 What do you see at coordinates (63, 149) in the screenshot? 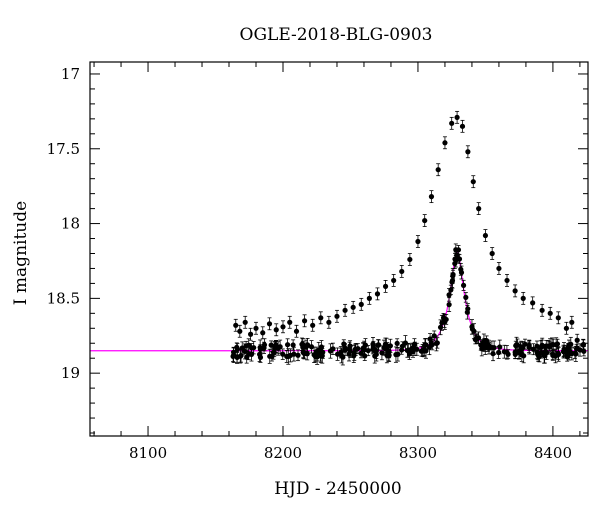
I see `y-tick-label: 17.5` at bounding box center [63, 149].